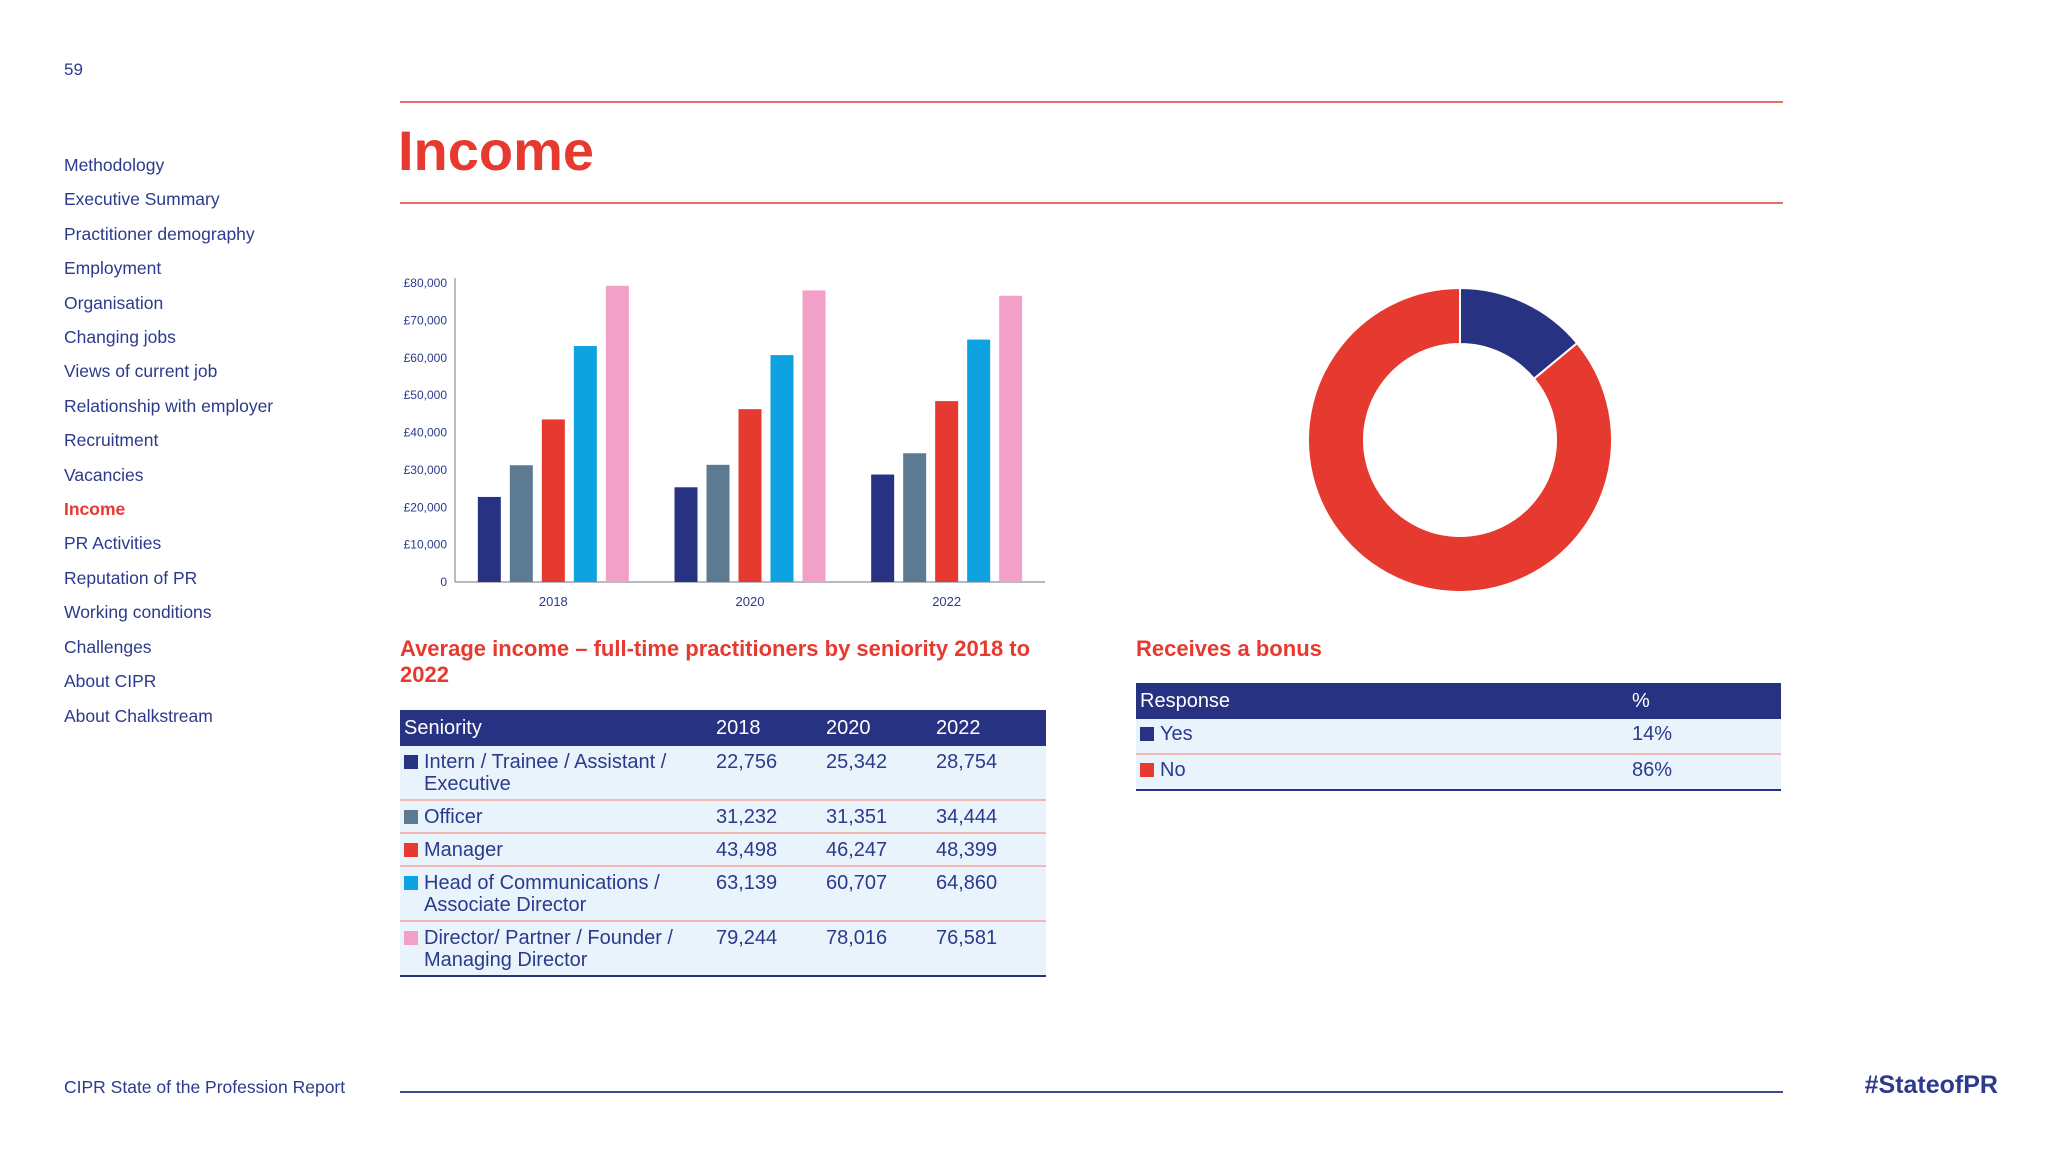 The height and width of the screenshot is (1152, 2048). What do you see at coordinates (1176, 734) in the screenshot?
I see `response-label: Yes` at bounding box center [1176, 734].